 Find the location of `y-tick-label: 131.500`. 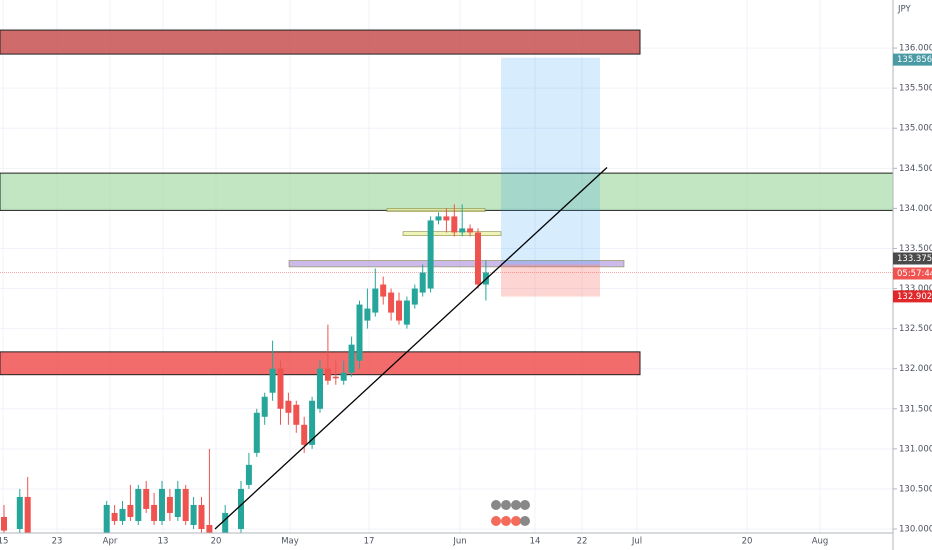

y-tick-label: 131.500 is located at coordinates (915, 409).